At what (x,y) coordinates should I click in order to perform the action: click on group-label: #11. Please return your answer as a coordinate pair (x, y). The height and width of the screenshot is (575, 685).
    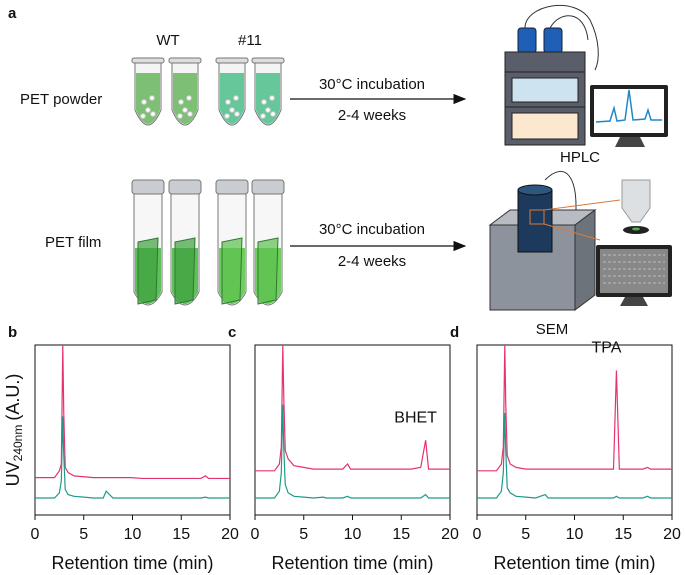
    Looking at the image, I should click on (250, 40).